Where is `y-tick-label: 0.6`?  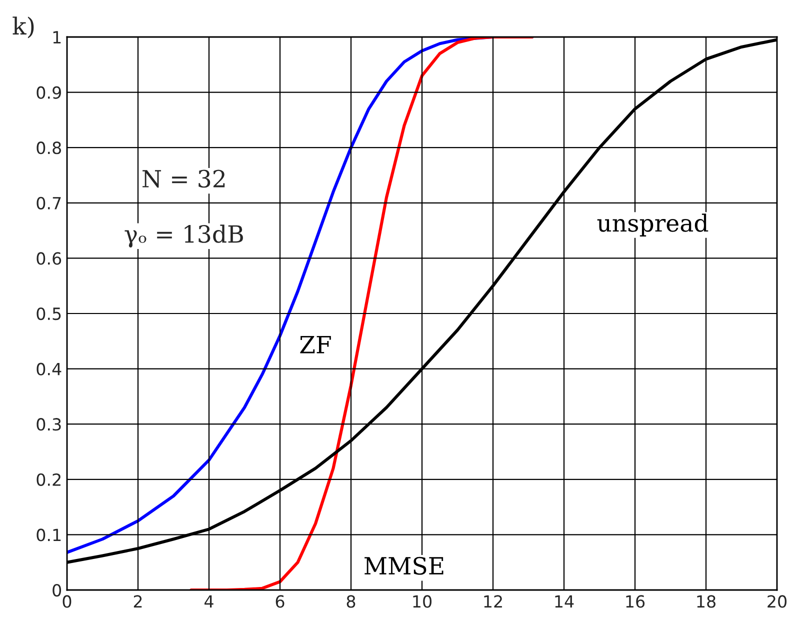 y-tick-label: 0.6 is located at coordinates (49, 258).